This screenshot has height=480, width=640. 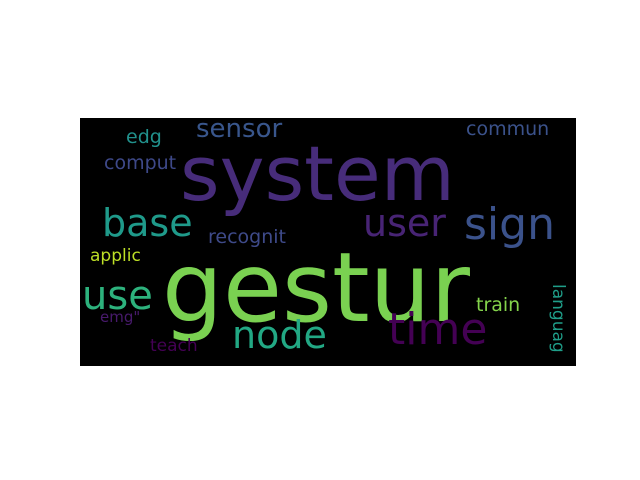 What do you see at coordinates (247, 237) in the screenshot?
I see `word-recognit: recognit` at bounding box center [247, 237].